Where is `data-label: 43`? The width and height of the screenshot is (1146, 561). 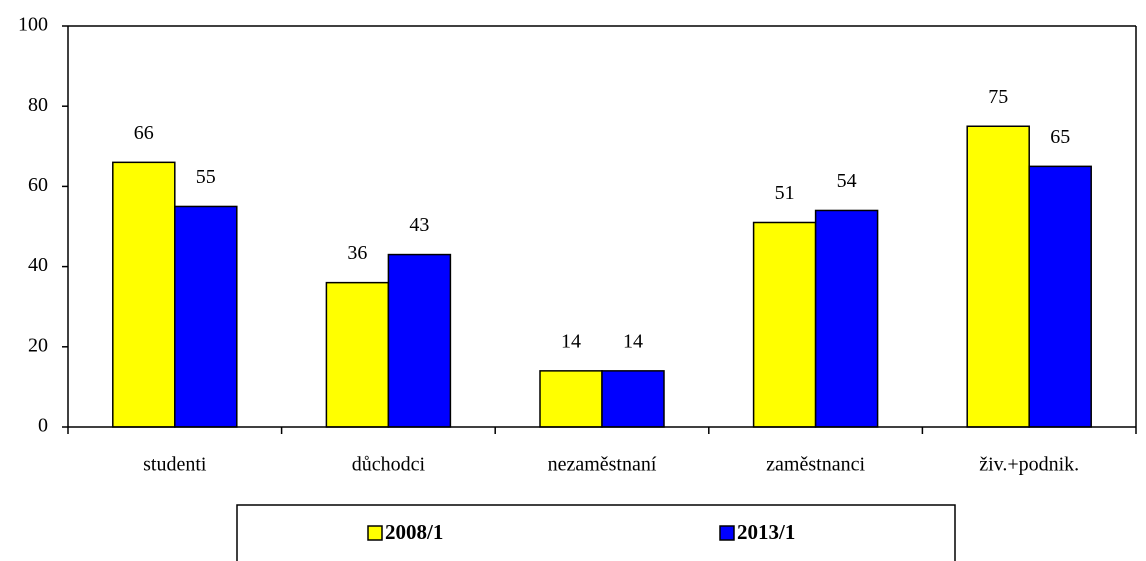 data-label: 43 is located at coordinates (419, 225).